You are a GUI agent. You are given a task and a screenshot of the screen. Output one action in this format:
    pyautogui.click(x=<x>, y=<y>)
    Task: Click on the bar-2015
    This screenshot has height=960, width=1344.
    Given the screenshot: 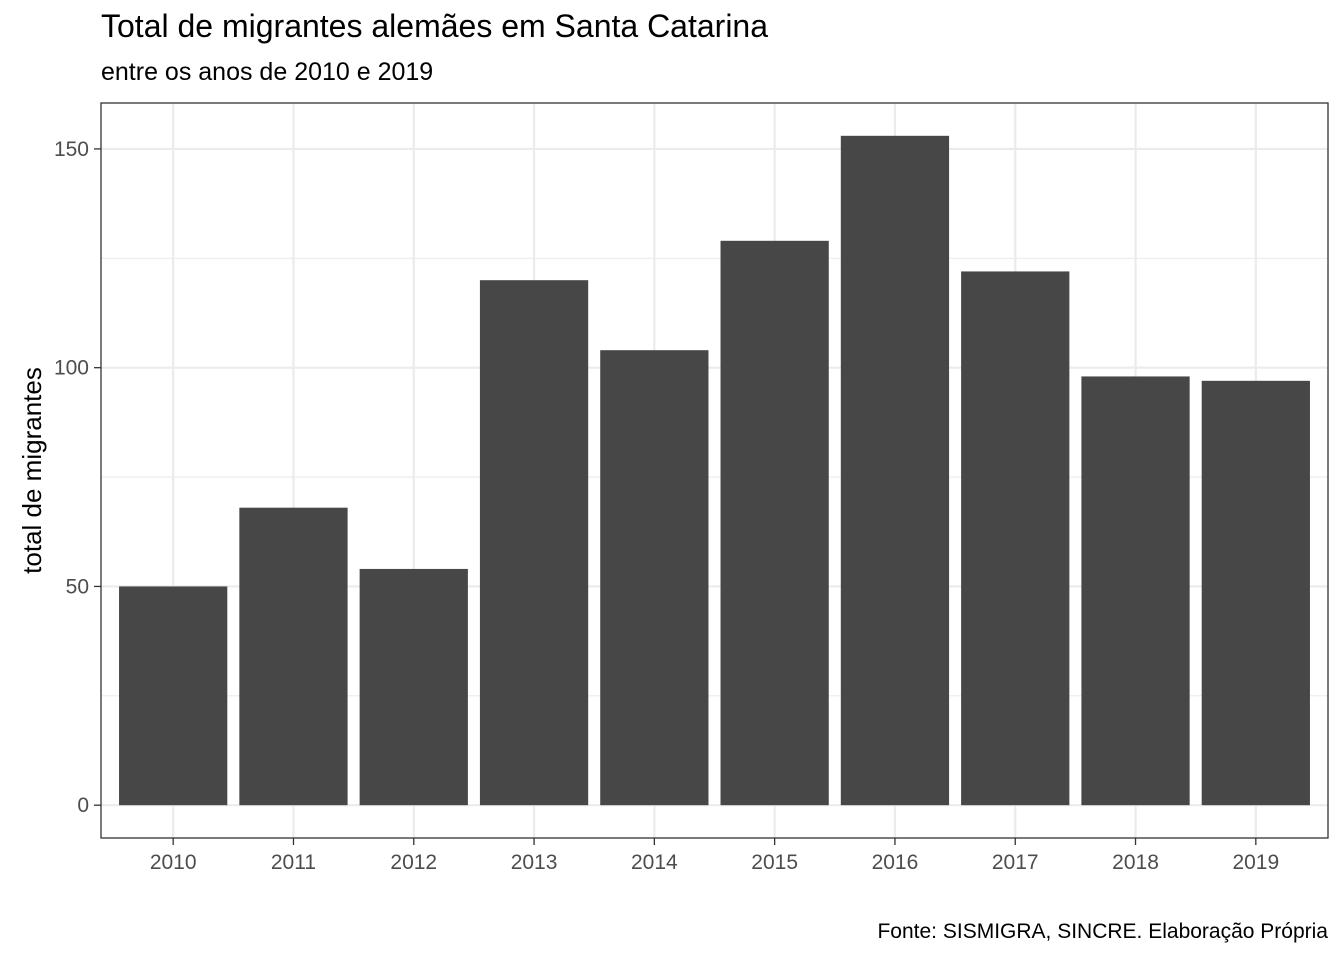 What is the action you would take?
    pyautogui.click(x=774, y=523)
    